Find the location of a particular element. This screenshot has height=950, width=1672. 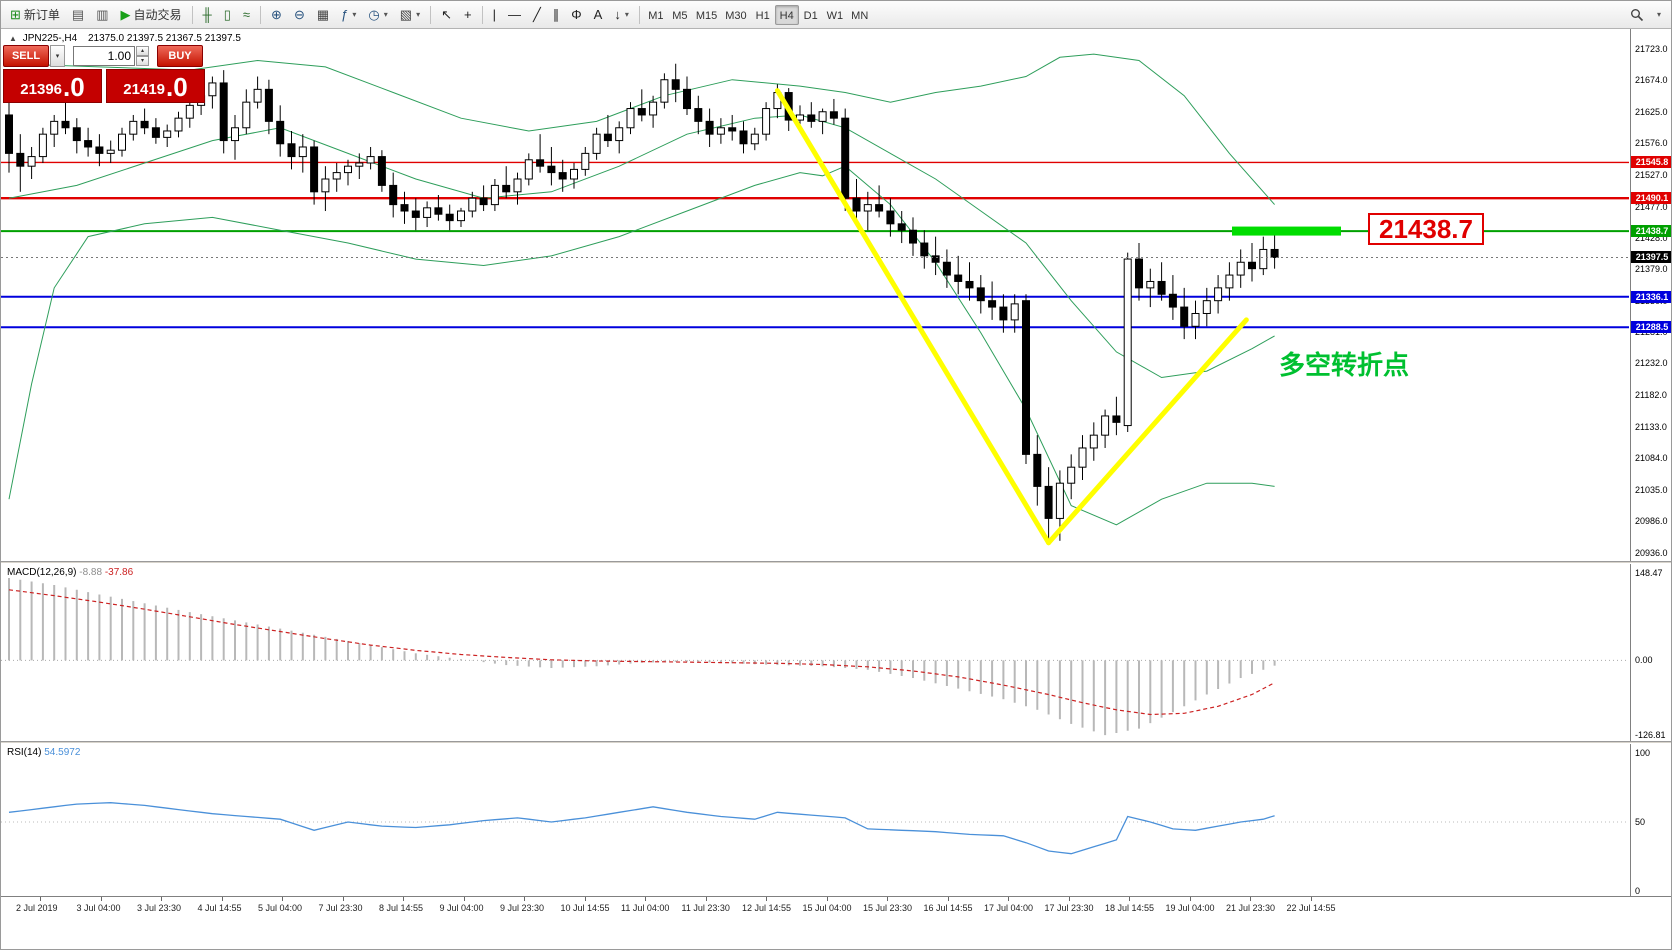

timeframe-m1-button: M1 is located at coordinates (656, 15).